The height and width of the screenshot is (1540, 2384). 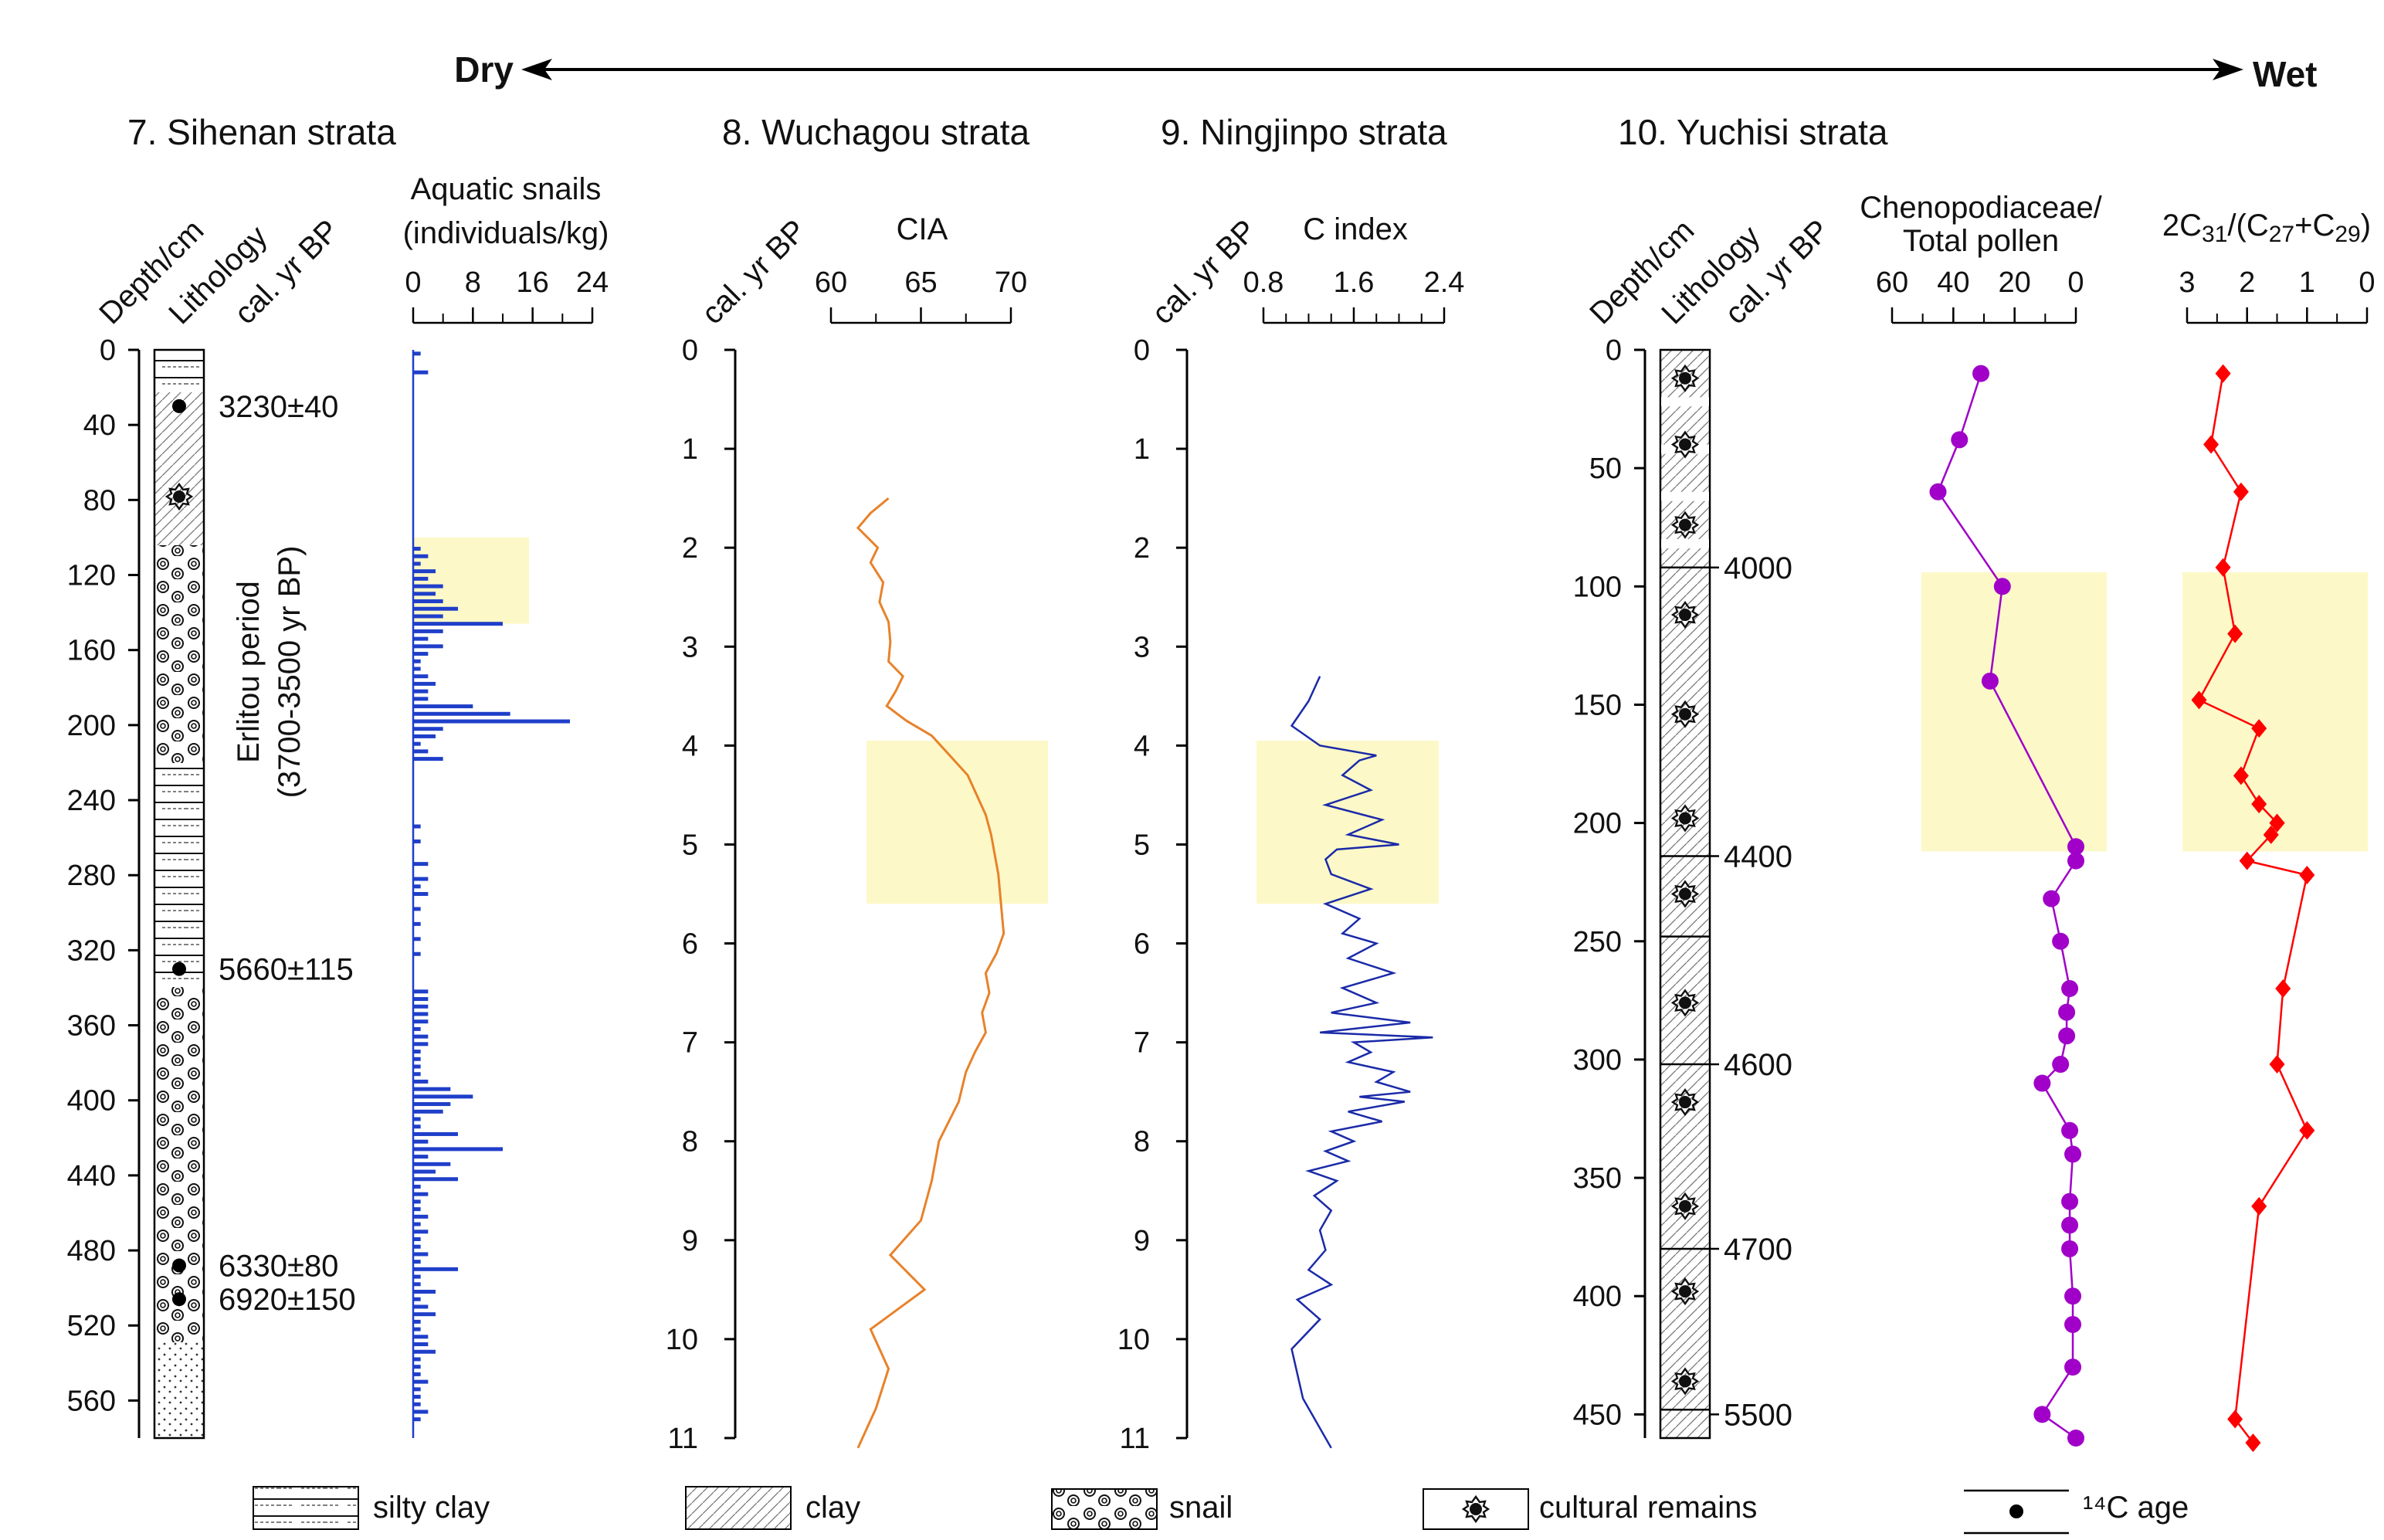 I want to click on age-tick-label: 9, so click(x=690, y=1241).